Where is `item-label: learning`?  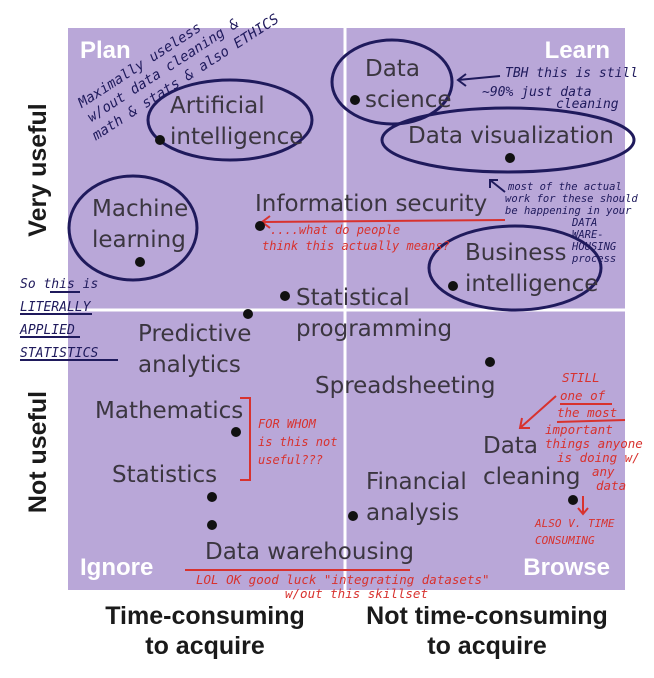 item-label: learning is located at coordinates (139, 240).